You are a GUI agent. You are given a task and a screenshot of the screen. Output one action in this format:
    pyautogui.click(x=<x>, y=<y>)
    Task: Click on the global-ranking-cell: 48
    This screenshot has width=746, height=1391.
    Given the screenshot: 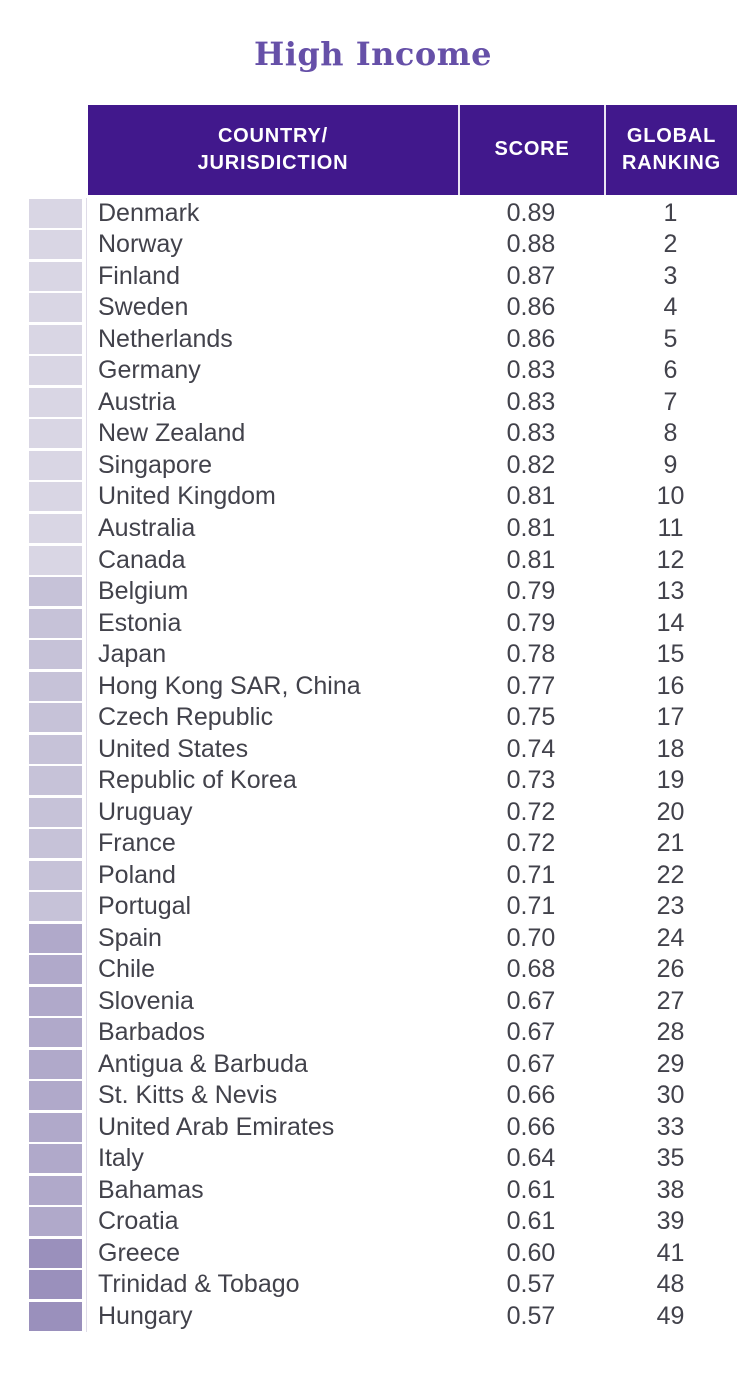 What is the action you would take?
    pyautogui.click(x=670, y=1284)
    